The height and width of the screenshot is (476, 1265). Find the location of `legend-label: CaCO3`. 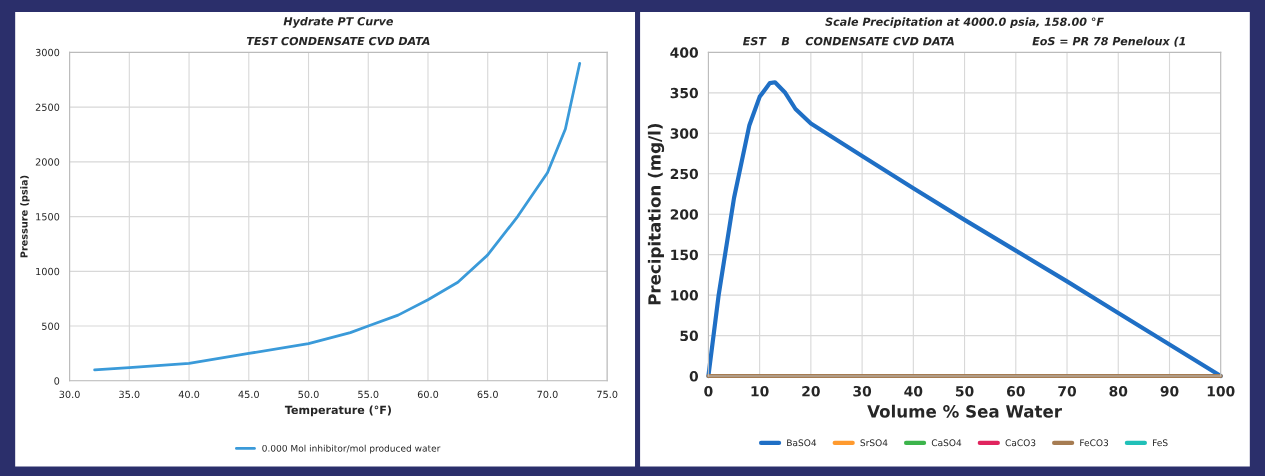

legend-label: CaCO3 is located at coordinates (1020, 443).